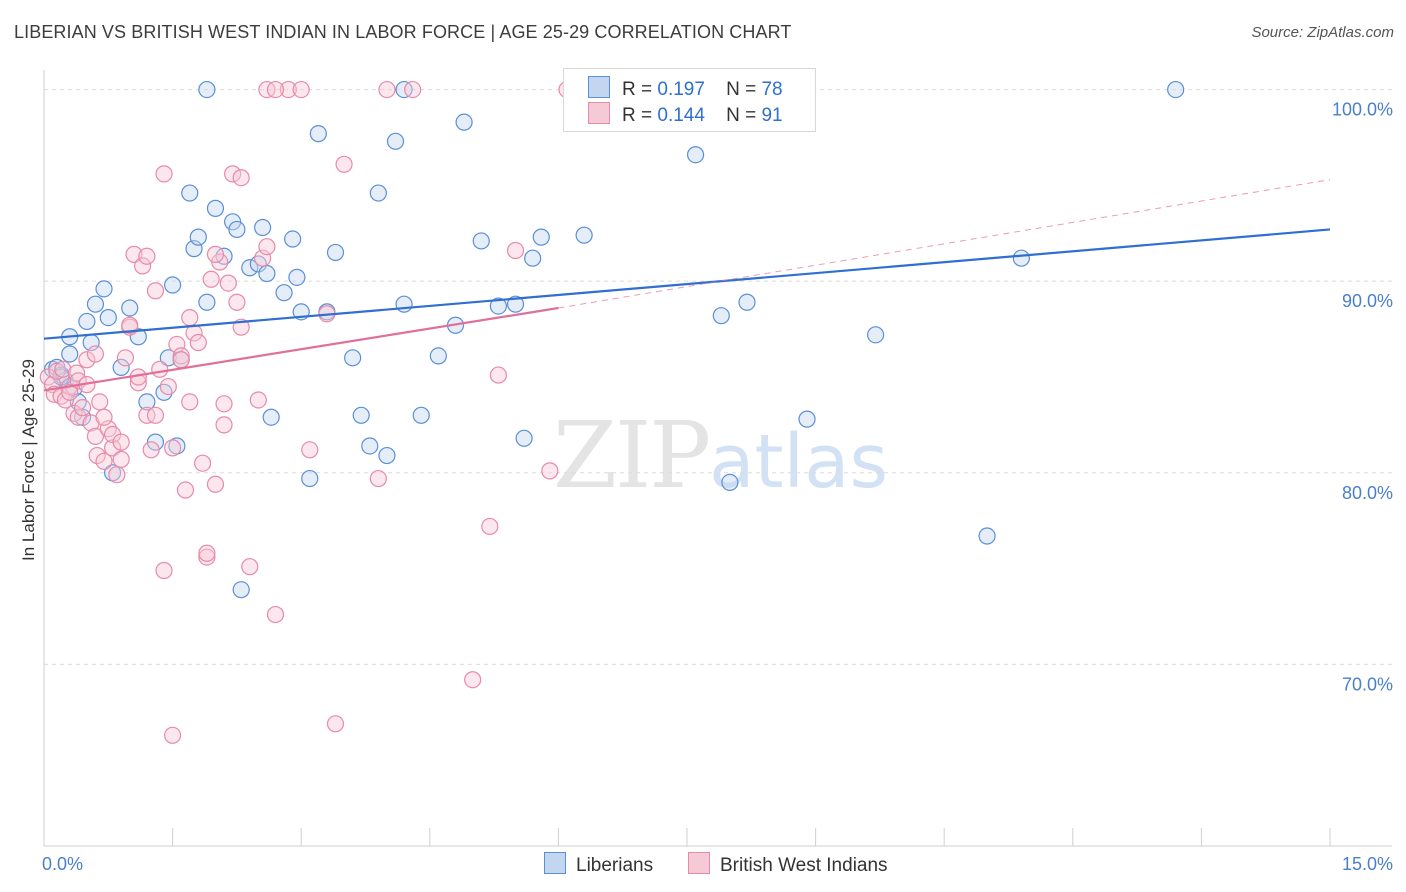 The width and height of the screenshot is (1406, 892). What do you see at coordinates (681, 115) in the screenshot?
I see `legend2-r-value: 0.144` at bounding box center [681, 115].